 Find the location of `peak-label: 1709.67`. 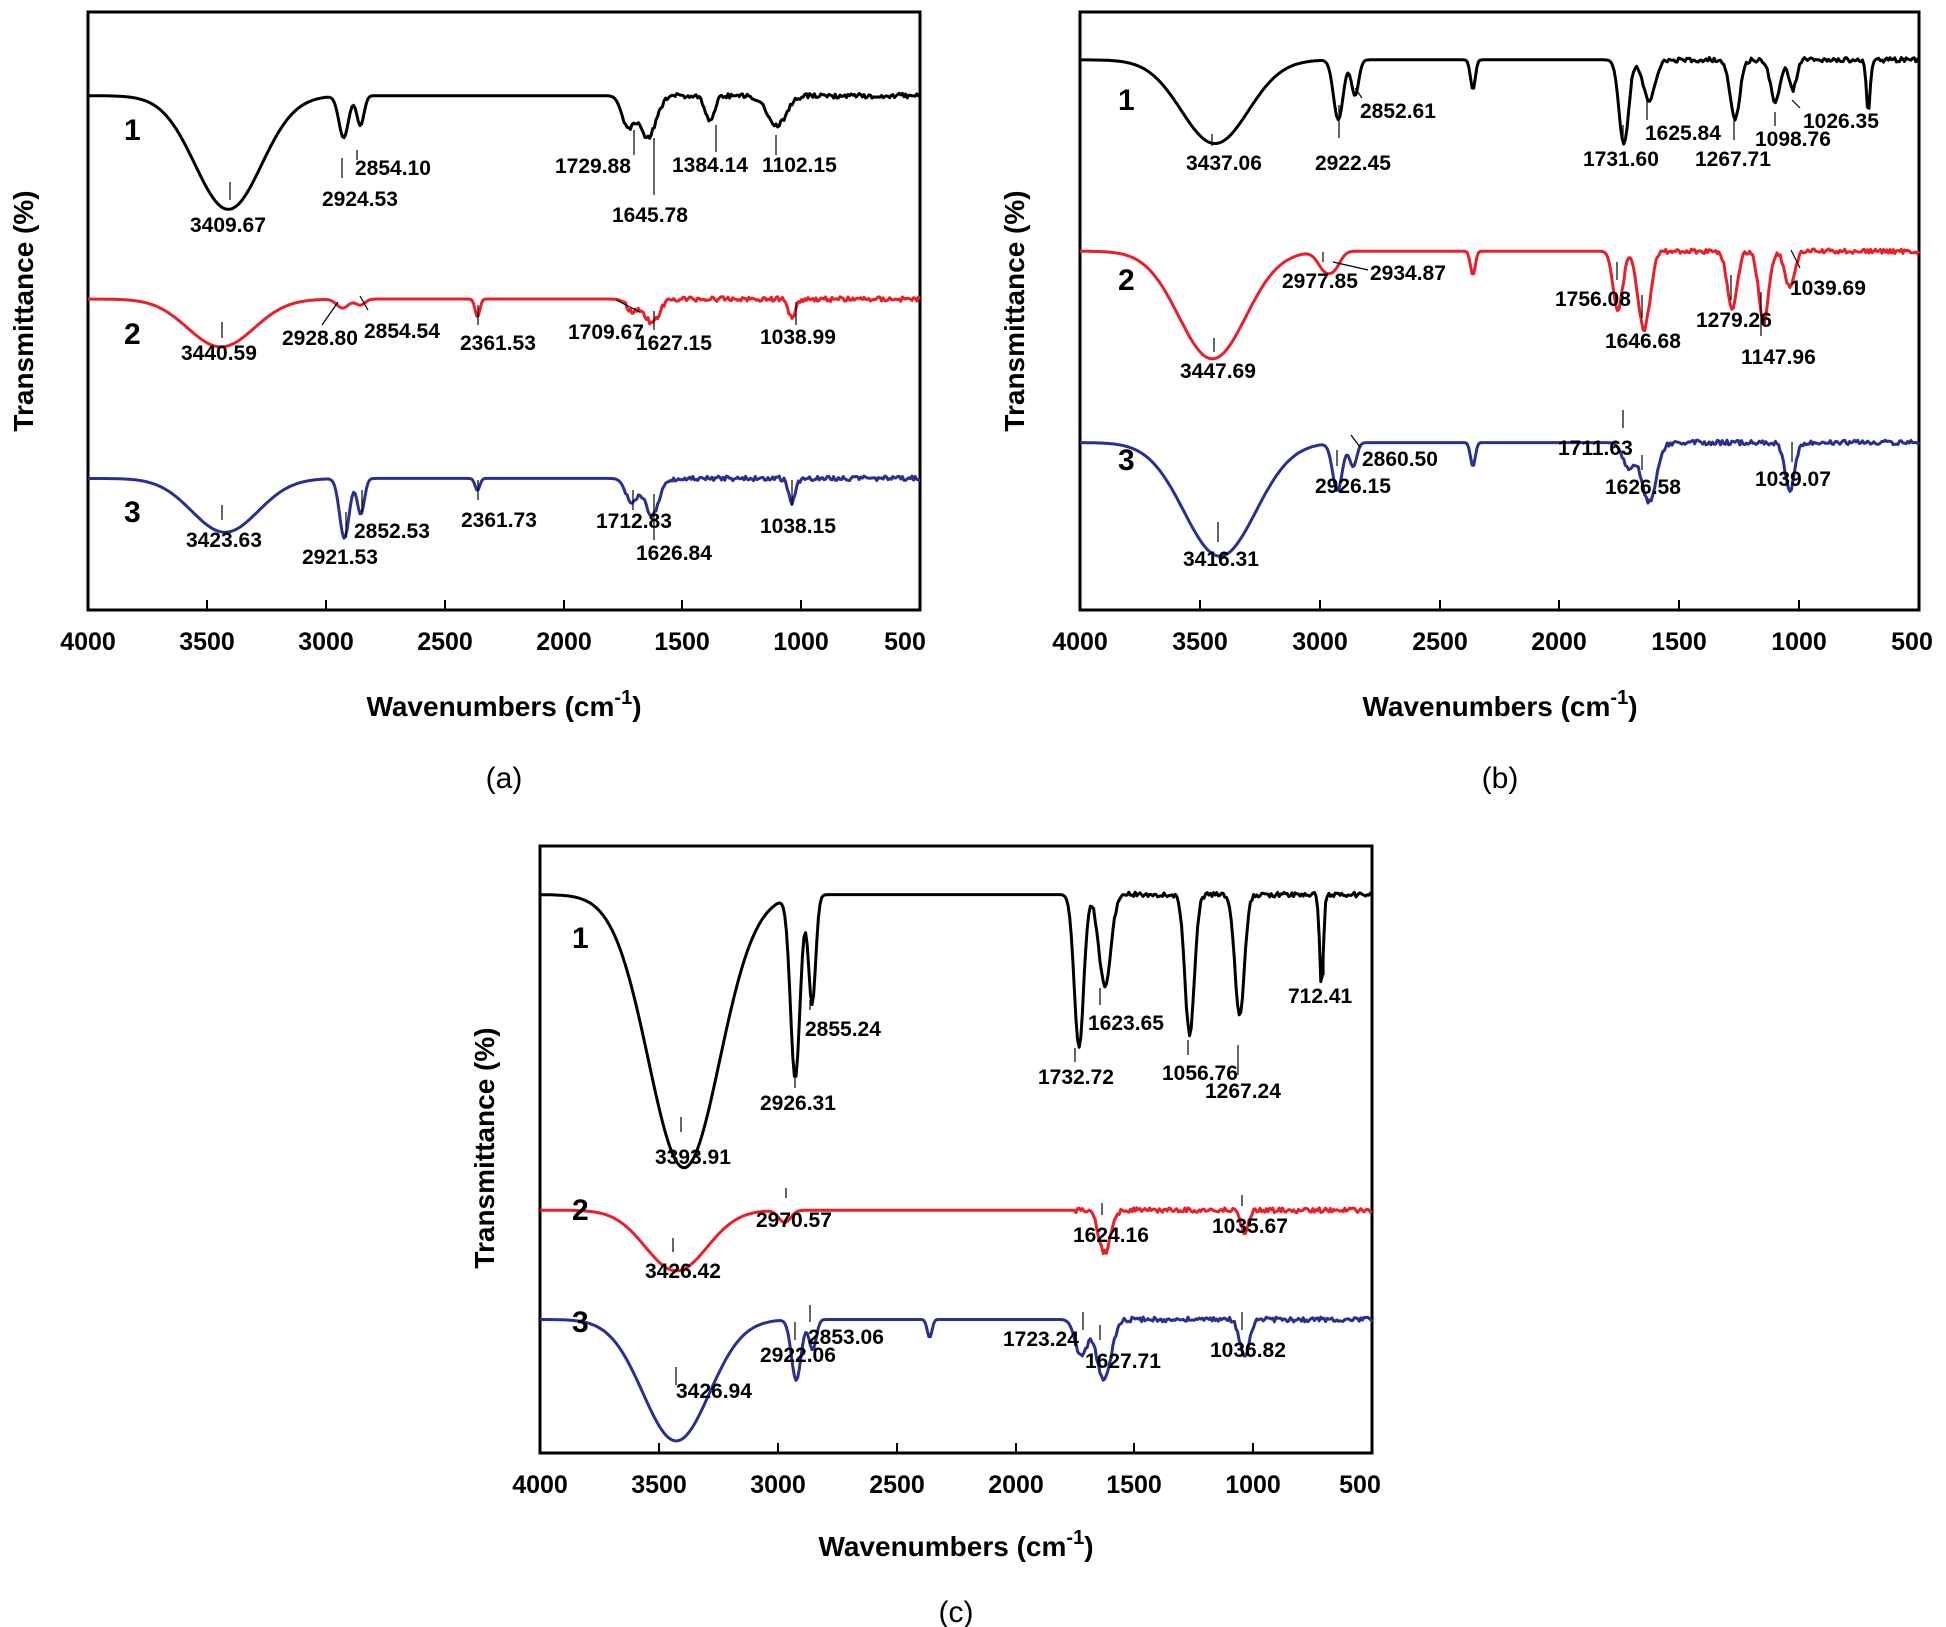

peak-label: 1709.67 is located at coordinates (606, 332).